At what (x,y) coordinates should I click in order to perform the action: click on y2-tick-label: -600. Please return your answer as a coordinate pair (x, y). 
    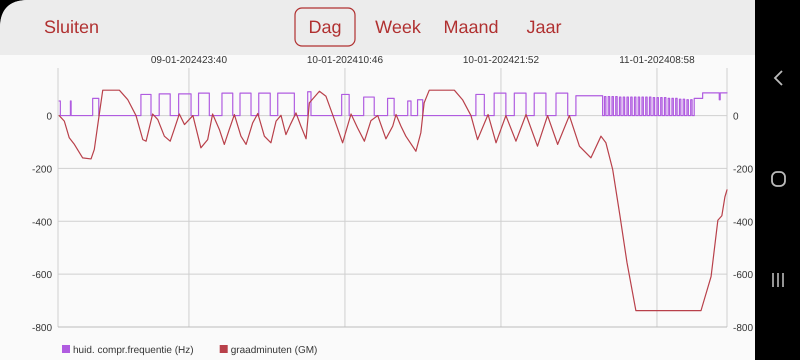
    Looking at the image, I should click on (743, 276).